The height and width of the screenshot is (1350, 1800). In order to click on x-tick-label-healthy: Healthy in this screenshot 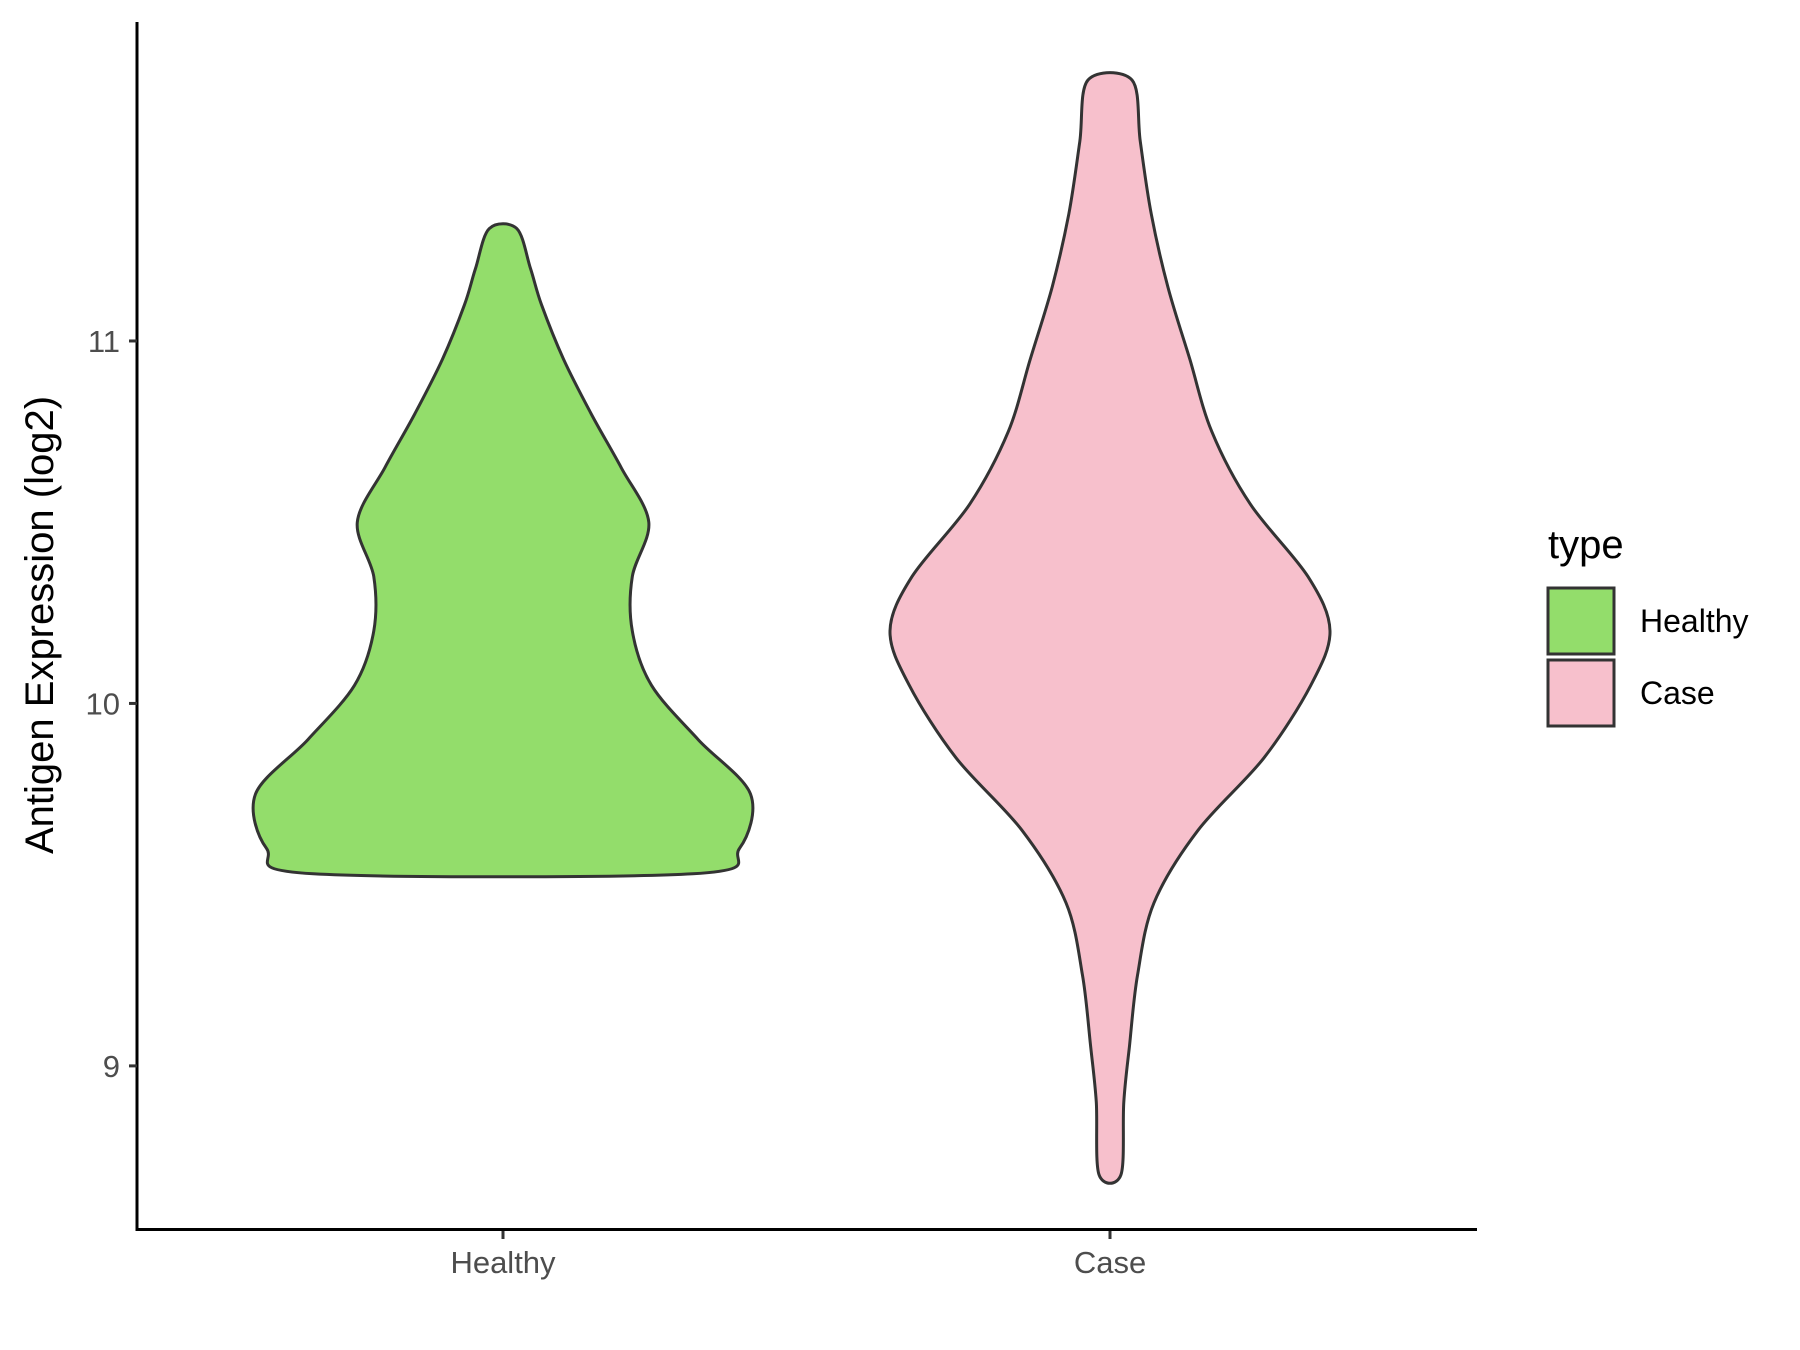, I will do `click(503, 1262)`.